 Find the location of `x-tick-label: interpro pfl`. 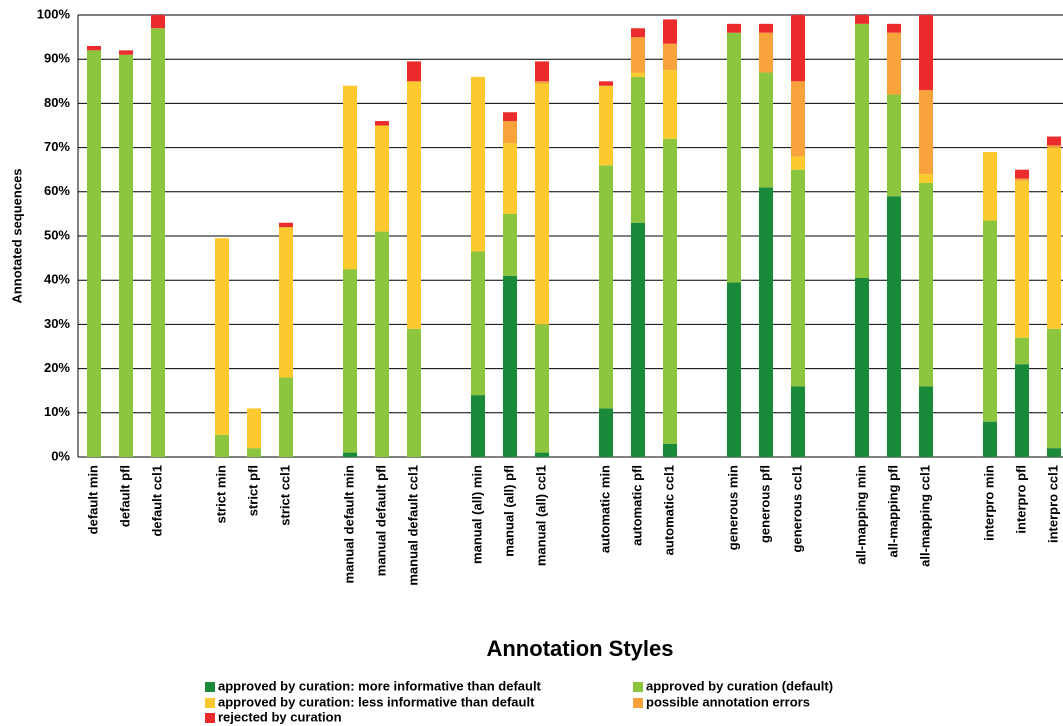

x-tick-label: interpro pfl is located at coordinates (1020, 499).